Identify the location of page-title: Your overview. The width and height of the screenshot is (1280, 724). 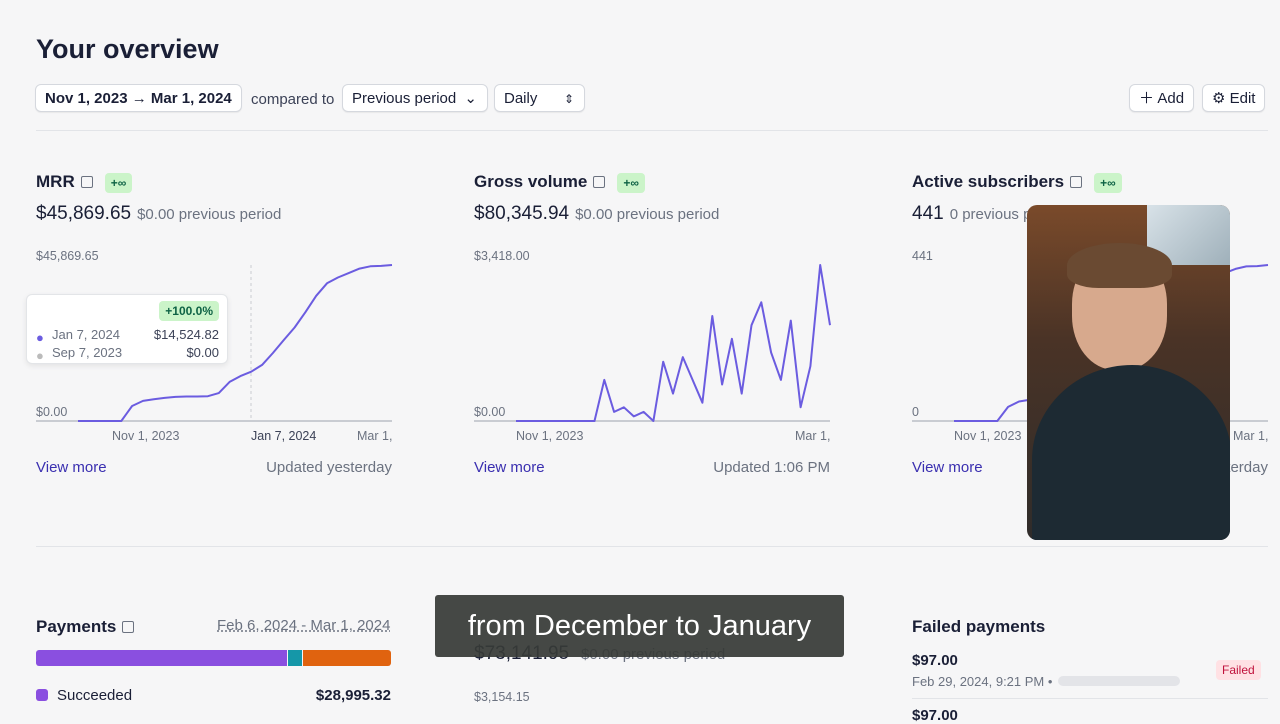
(127, 49).